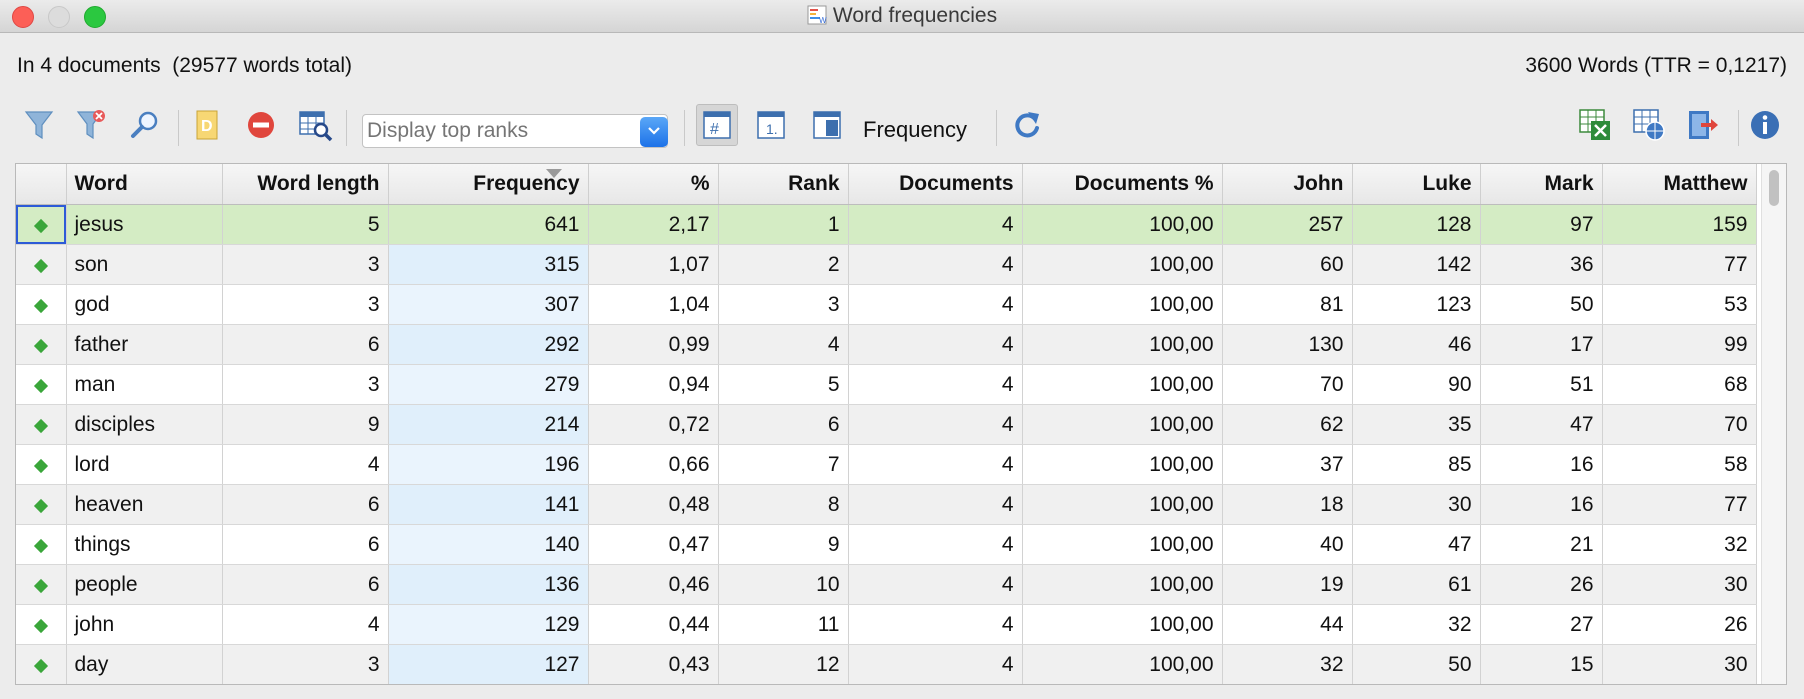  Describe the element at coordinates (1416, 344) in the screenshot. I see `cell-luke: 46` at that location.